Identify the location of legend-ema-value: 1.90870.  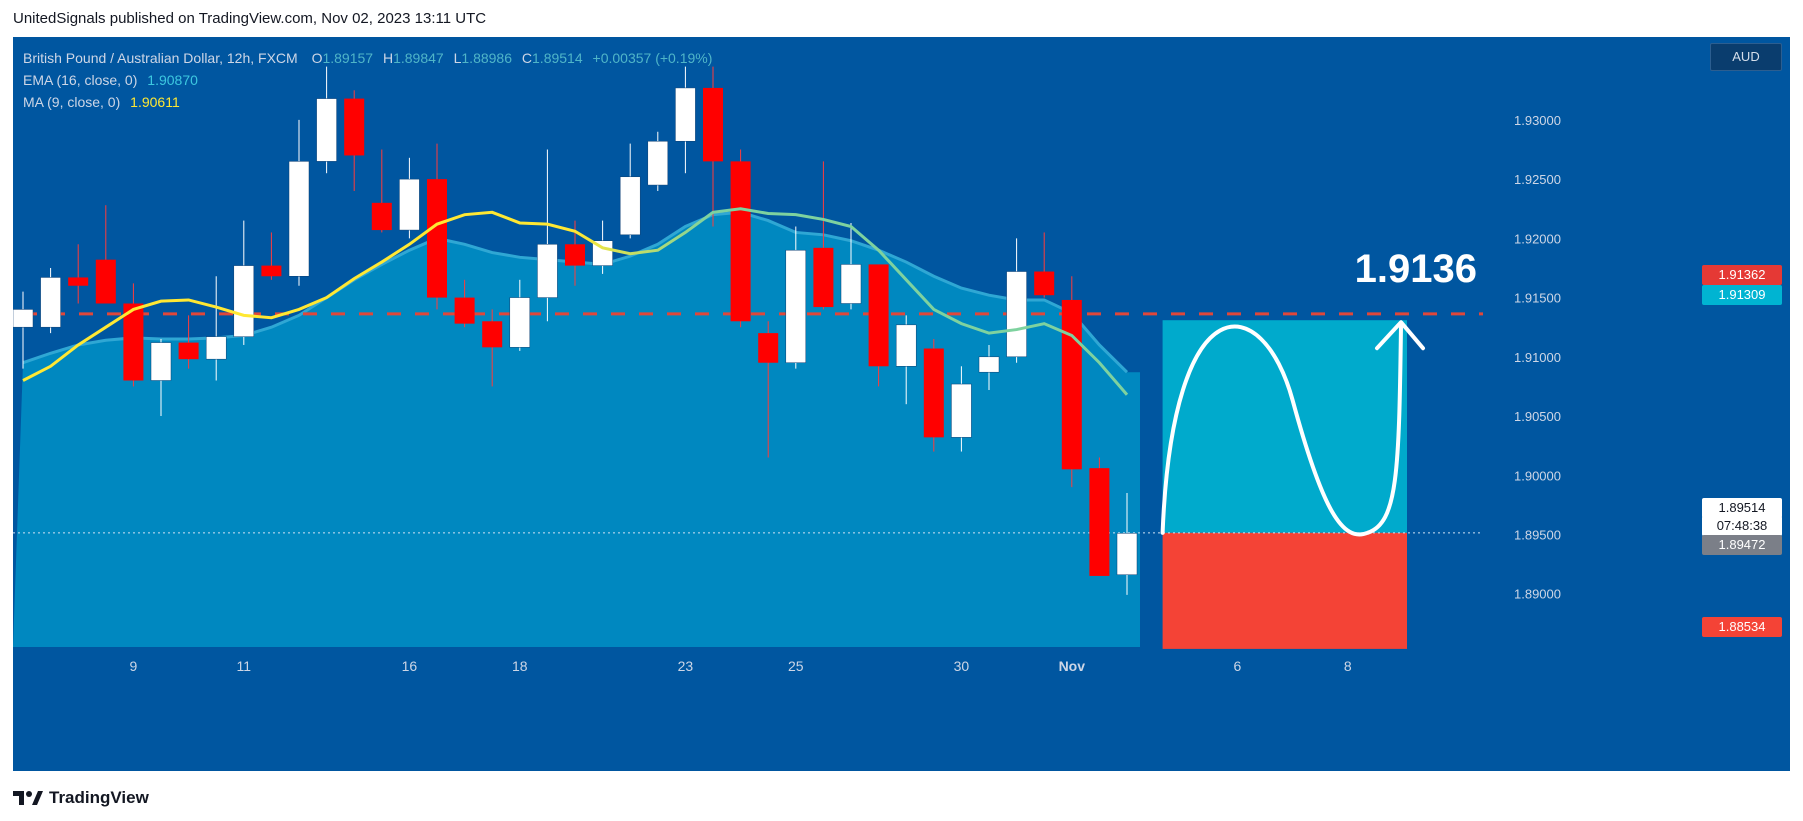
(172, 80).